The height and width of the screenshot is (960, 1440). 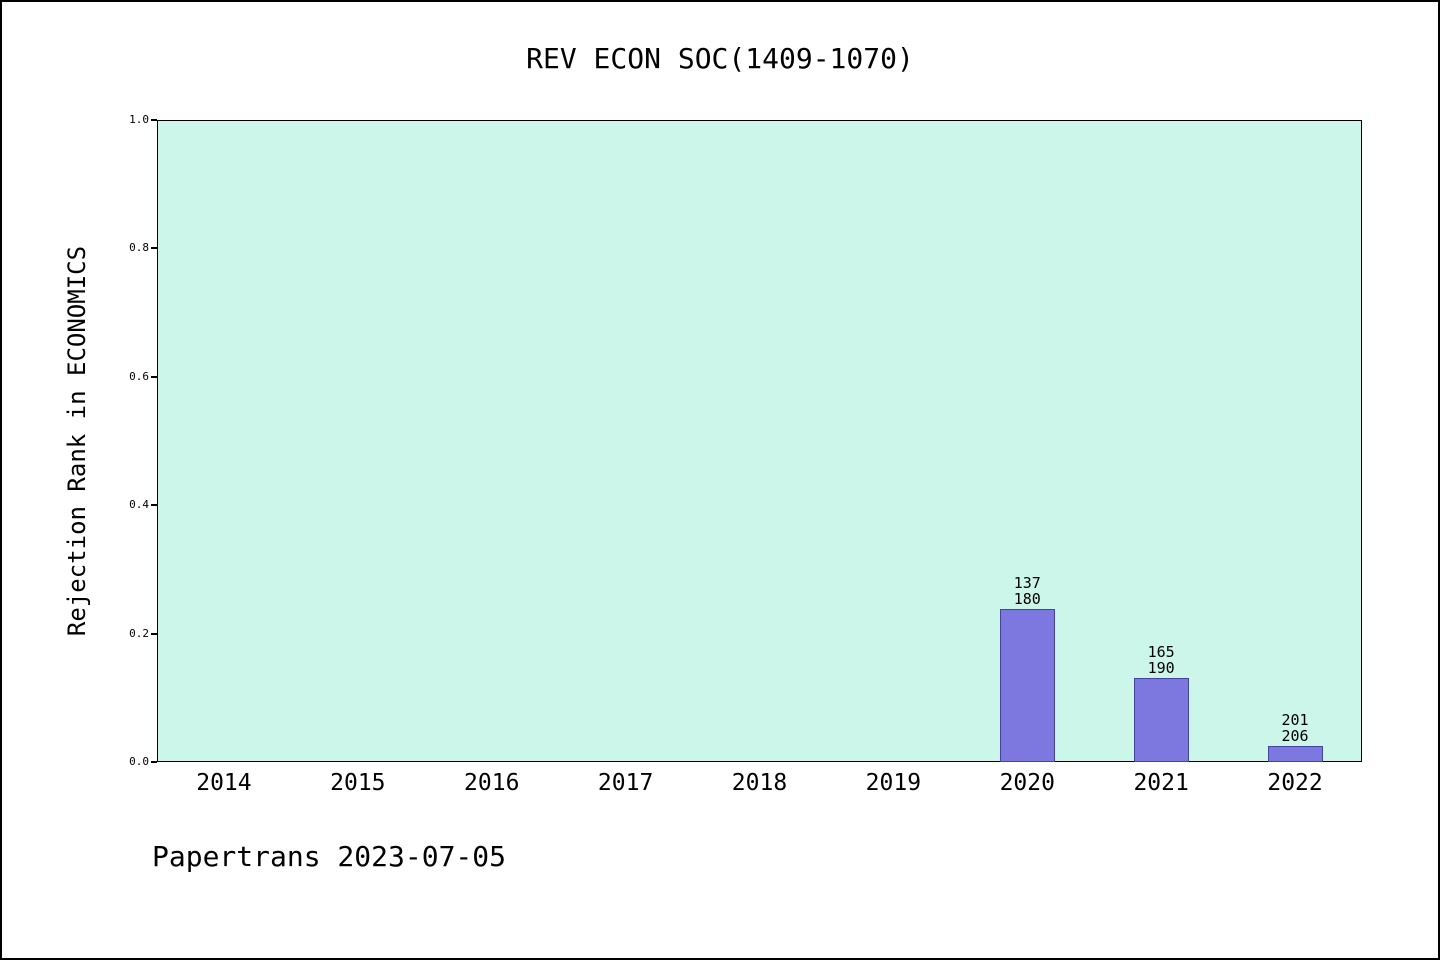 I want to click on bar-value-label: 201 206, so click(x=1295, y=728).